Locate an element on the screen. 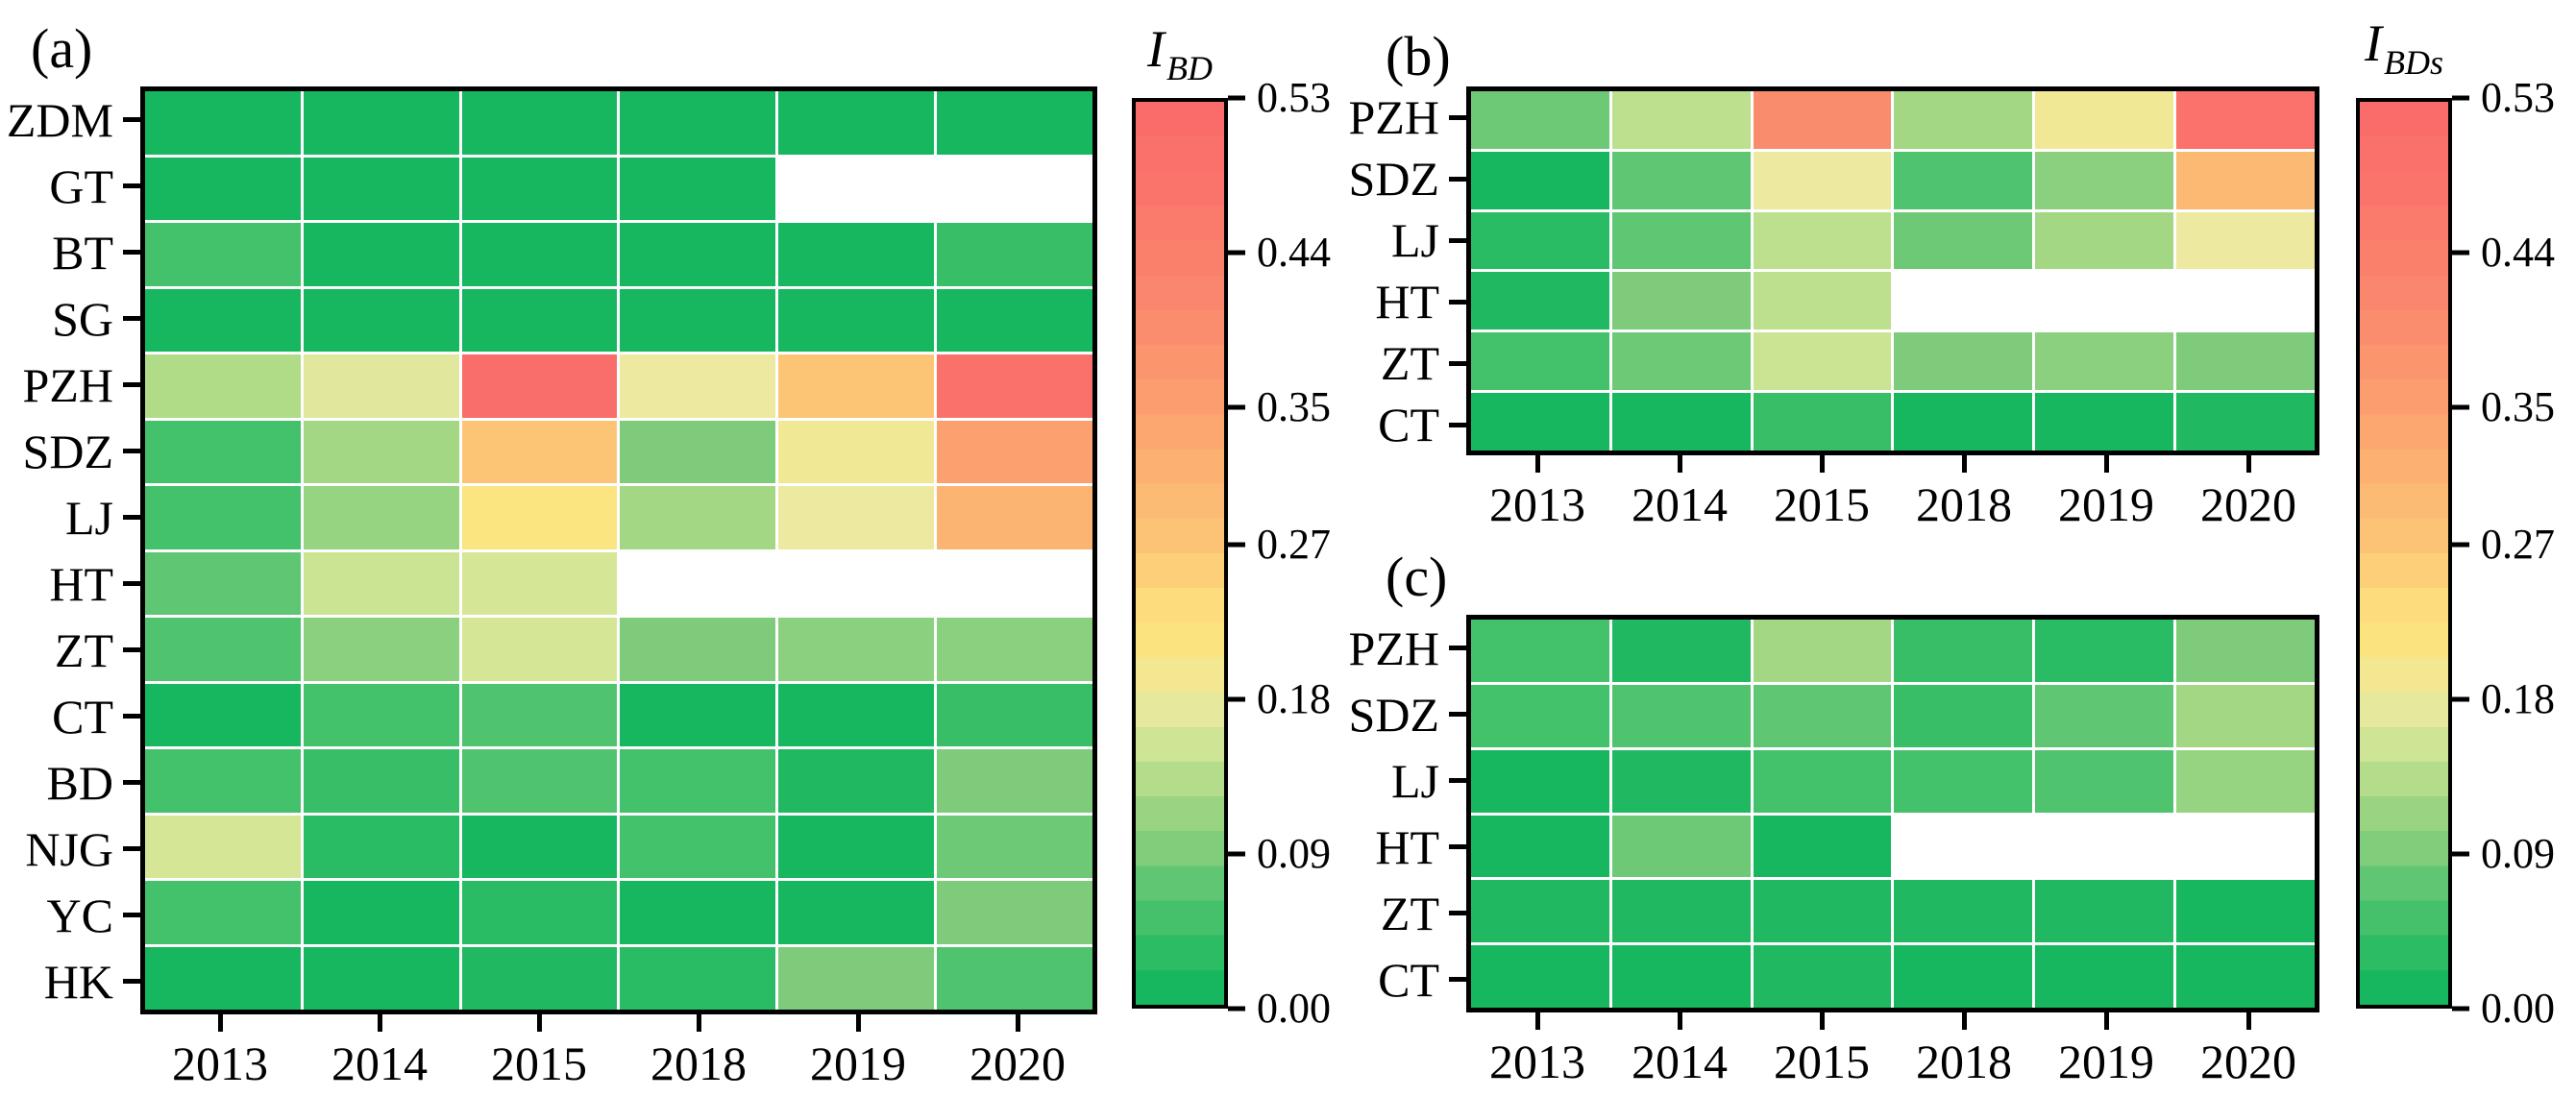 This screenshot has width=2576, height=1097. row-label-gt: GT is located at coordinates (70, 186).